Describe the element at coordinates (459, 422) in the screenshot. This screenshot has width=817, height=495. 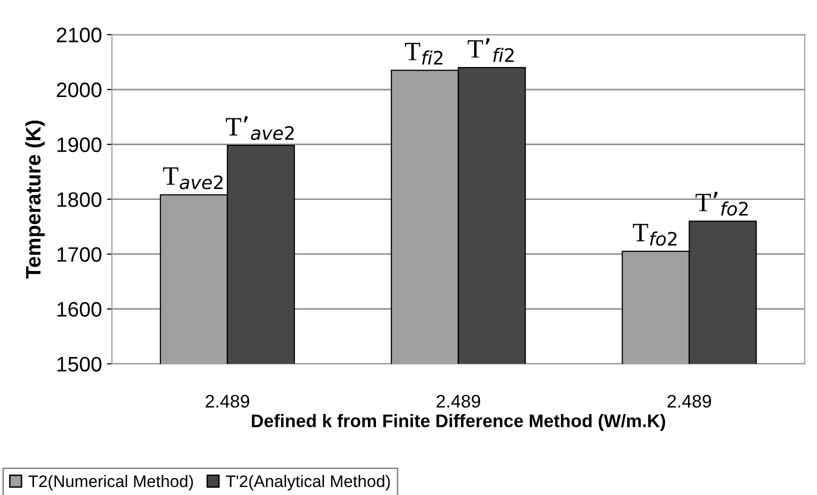
I see `x-axis-title: Defined k from Finite Difference Method (W/m.K)` at that location.